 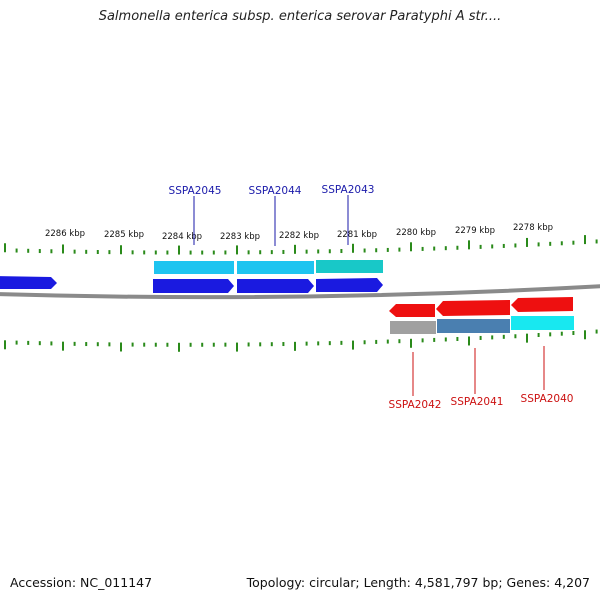 I want to click on ruler-ticks-bottom, so click(x=301, y=340).